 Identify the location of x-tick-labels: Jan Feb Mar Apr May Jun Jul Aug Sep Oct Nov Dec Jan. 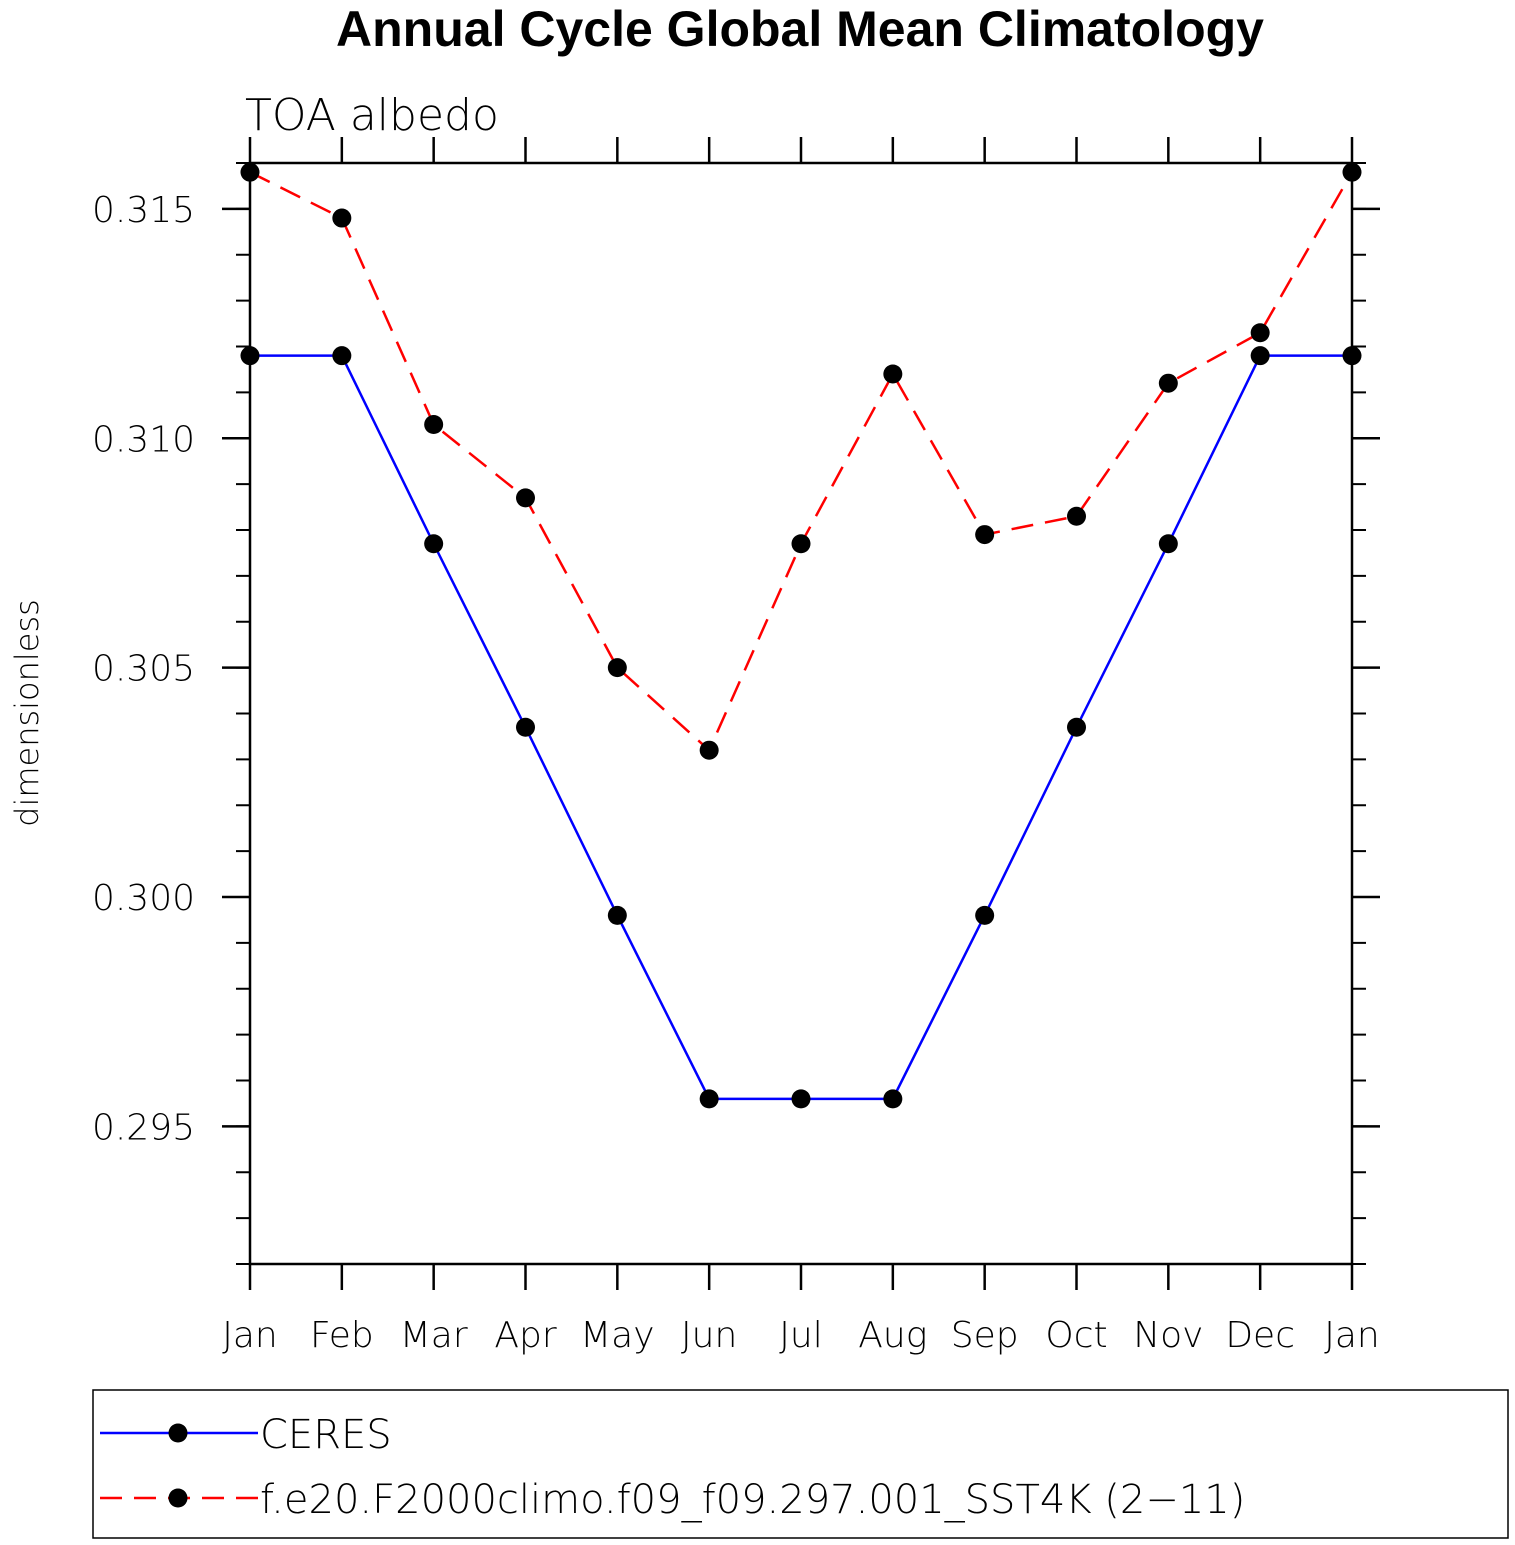
(801, 1335).